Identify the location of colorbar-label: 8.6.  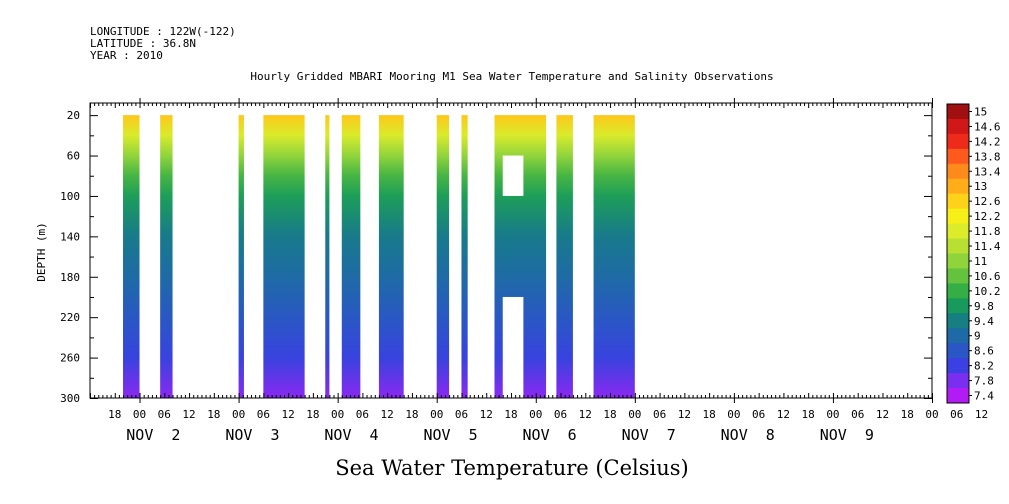
(984, 351).